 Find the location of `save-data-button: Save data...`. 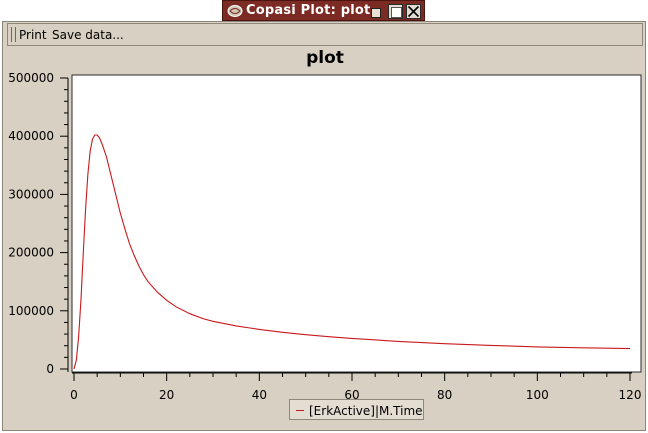

save-data-button: Save data... is located at coordinates (88, 35).